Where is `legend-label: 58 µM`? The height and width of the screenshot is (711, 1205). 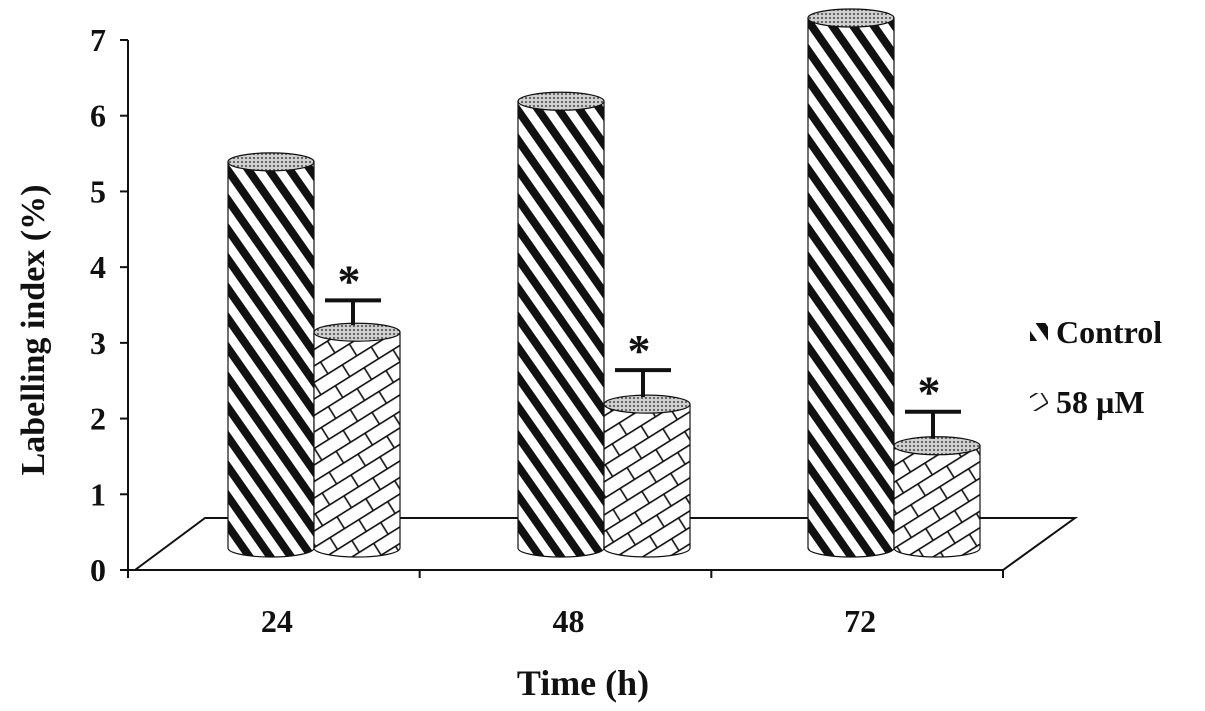 legend-label: 58 µM is located at coordinates (1100, 402).